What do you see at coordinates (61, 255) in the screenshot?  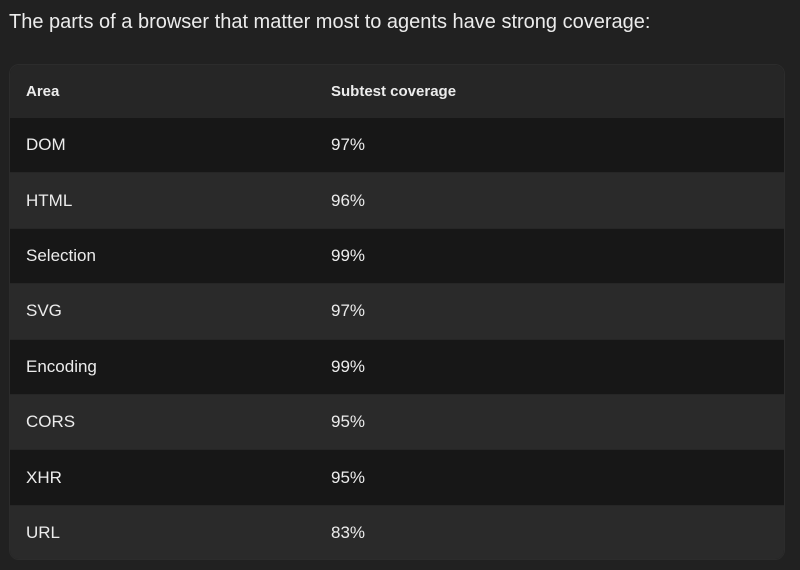 I see `cell: Selection` at bounding box center [61, 255].